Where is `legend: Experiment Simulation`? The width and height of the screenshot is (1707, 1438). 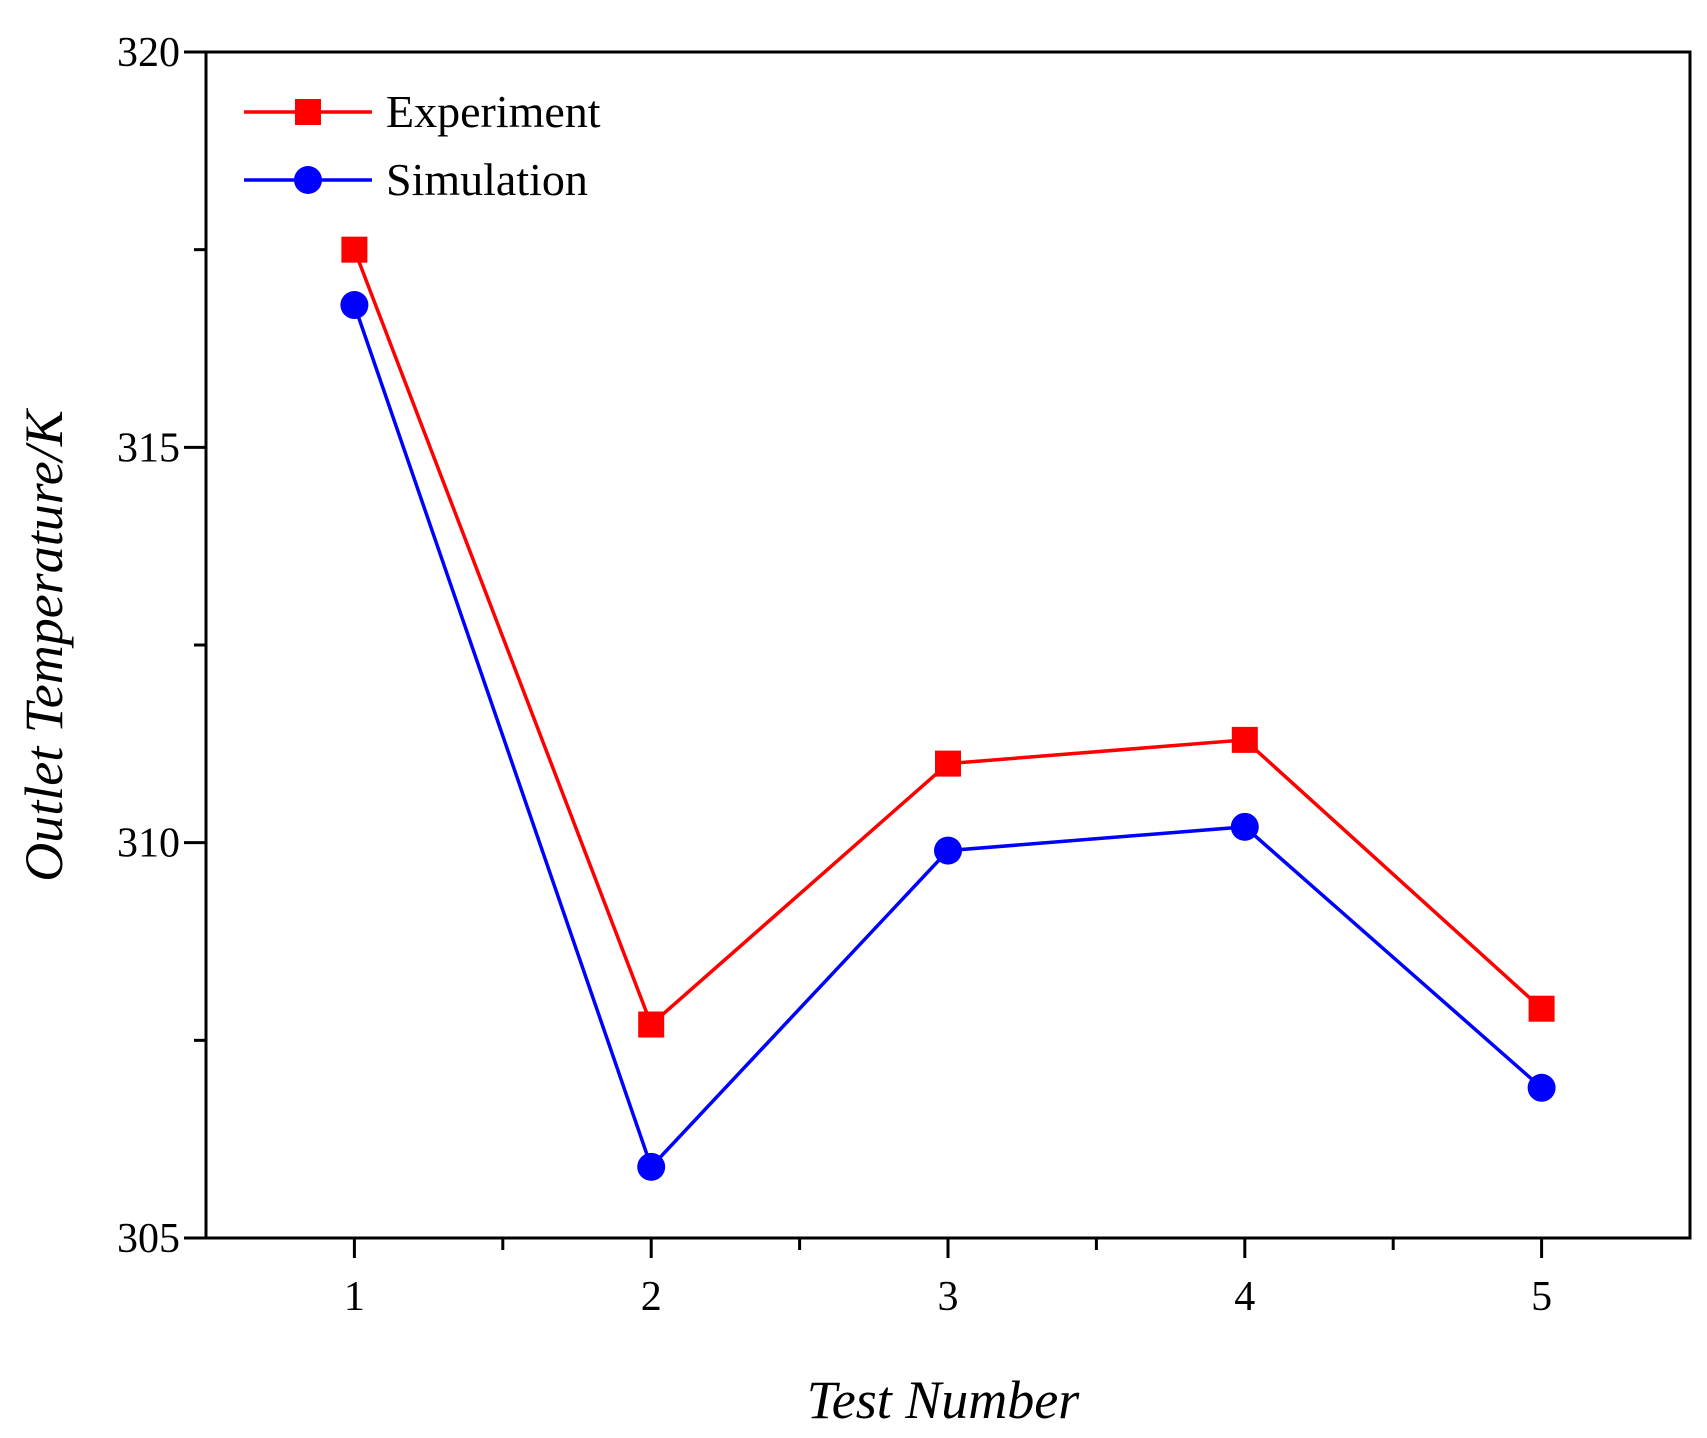 legend: Experiment Simulation is located at coordinates (422, 145).